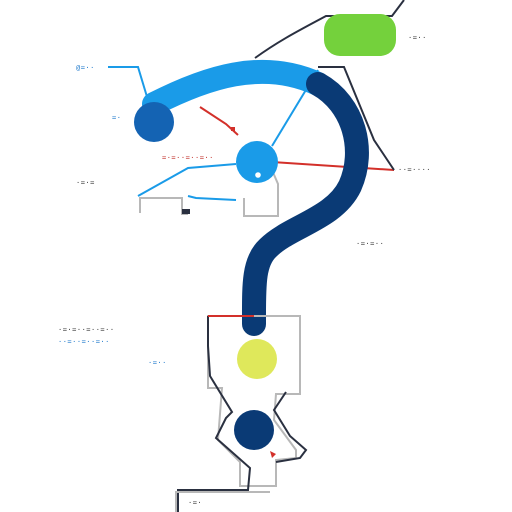 Image resolution: width=512 pixels, height=512 pixels. I want to click on label-right-mid: ··=····, so click(414, 170).